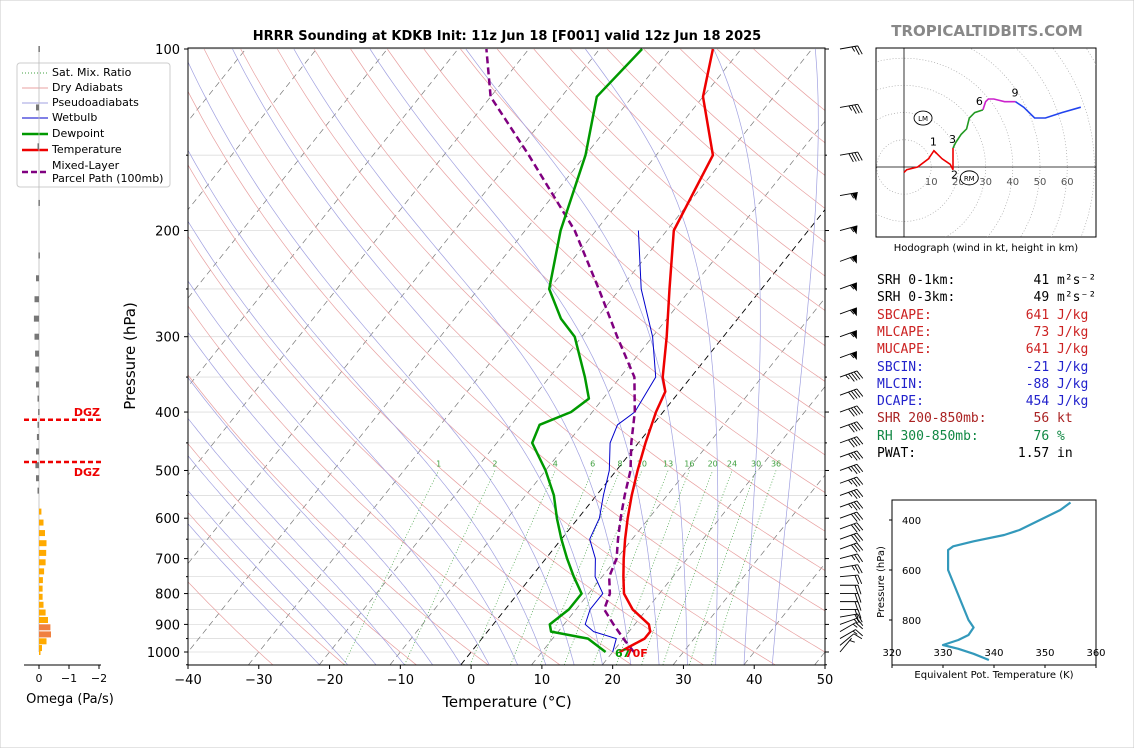 The width and height of the screenshot is (1134, 748). I want to click on mixing-ratio-label: 1, so click(438, 463).